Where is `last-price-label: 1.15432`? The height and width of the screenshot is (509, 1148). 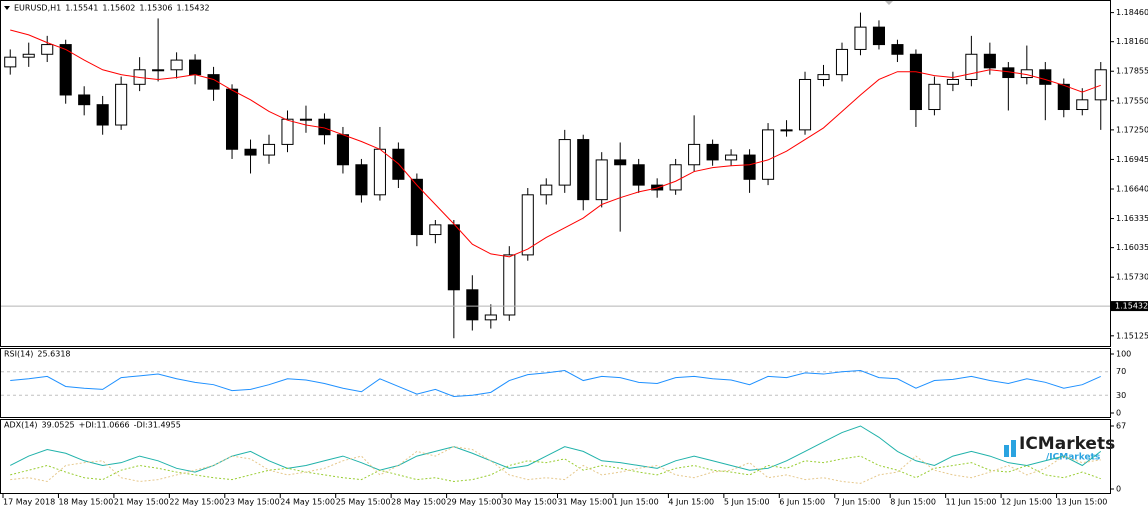
last-price-label: 1.15432 is located at coordinates (1131, 306).